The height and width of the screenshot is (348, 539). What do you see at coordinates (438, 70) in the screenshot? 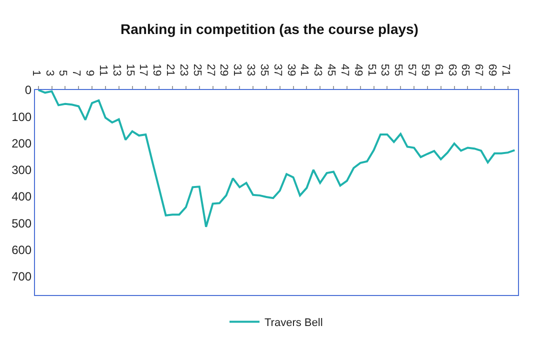
I see `x-tick-label: 61` at bounding box center [438, 70].